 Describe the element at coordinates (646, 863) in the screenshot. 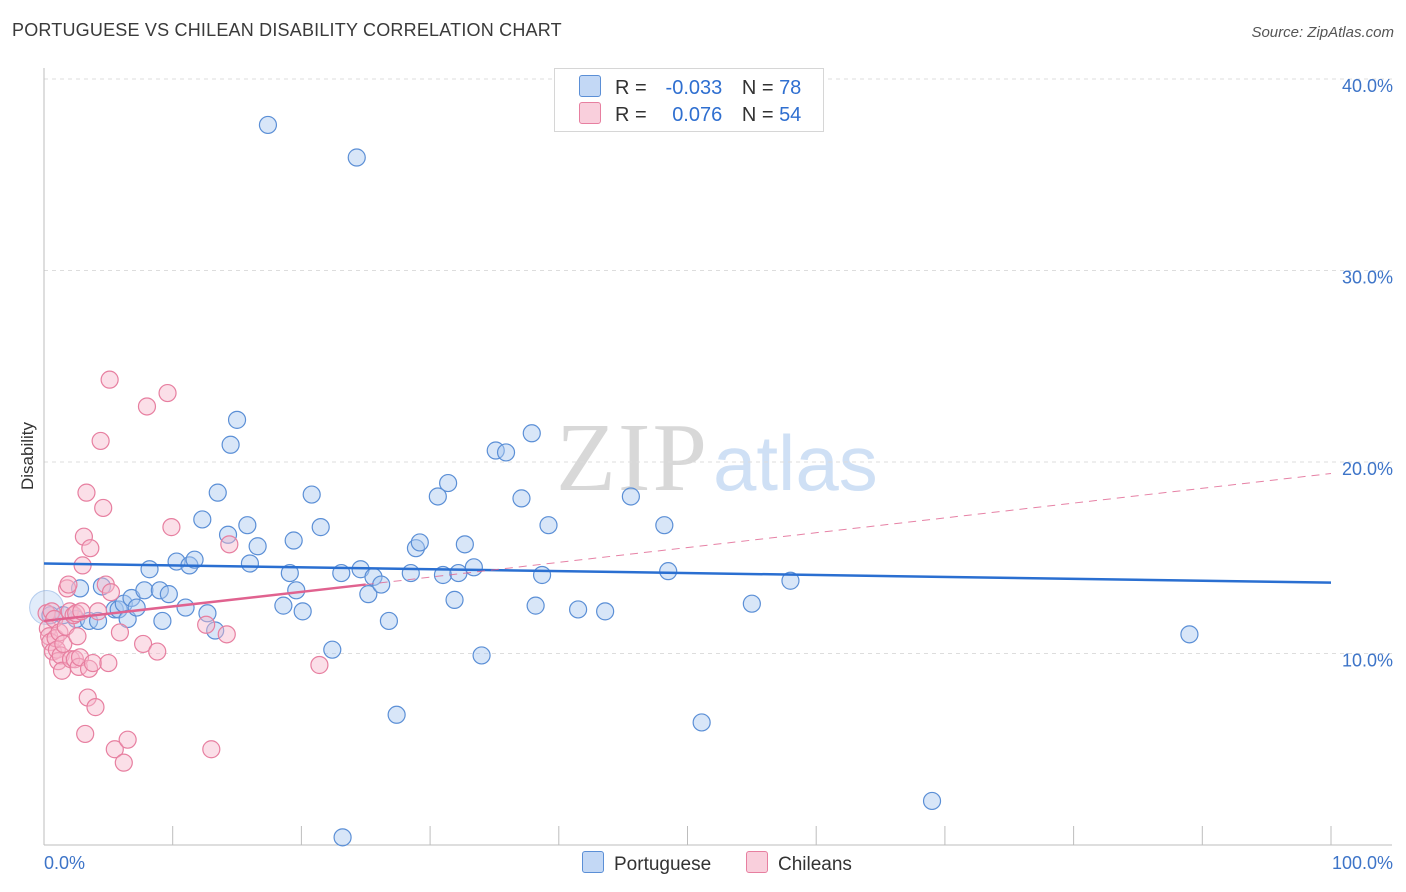

I see `bottom-legend-portuguese: Portuguese` at that location.